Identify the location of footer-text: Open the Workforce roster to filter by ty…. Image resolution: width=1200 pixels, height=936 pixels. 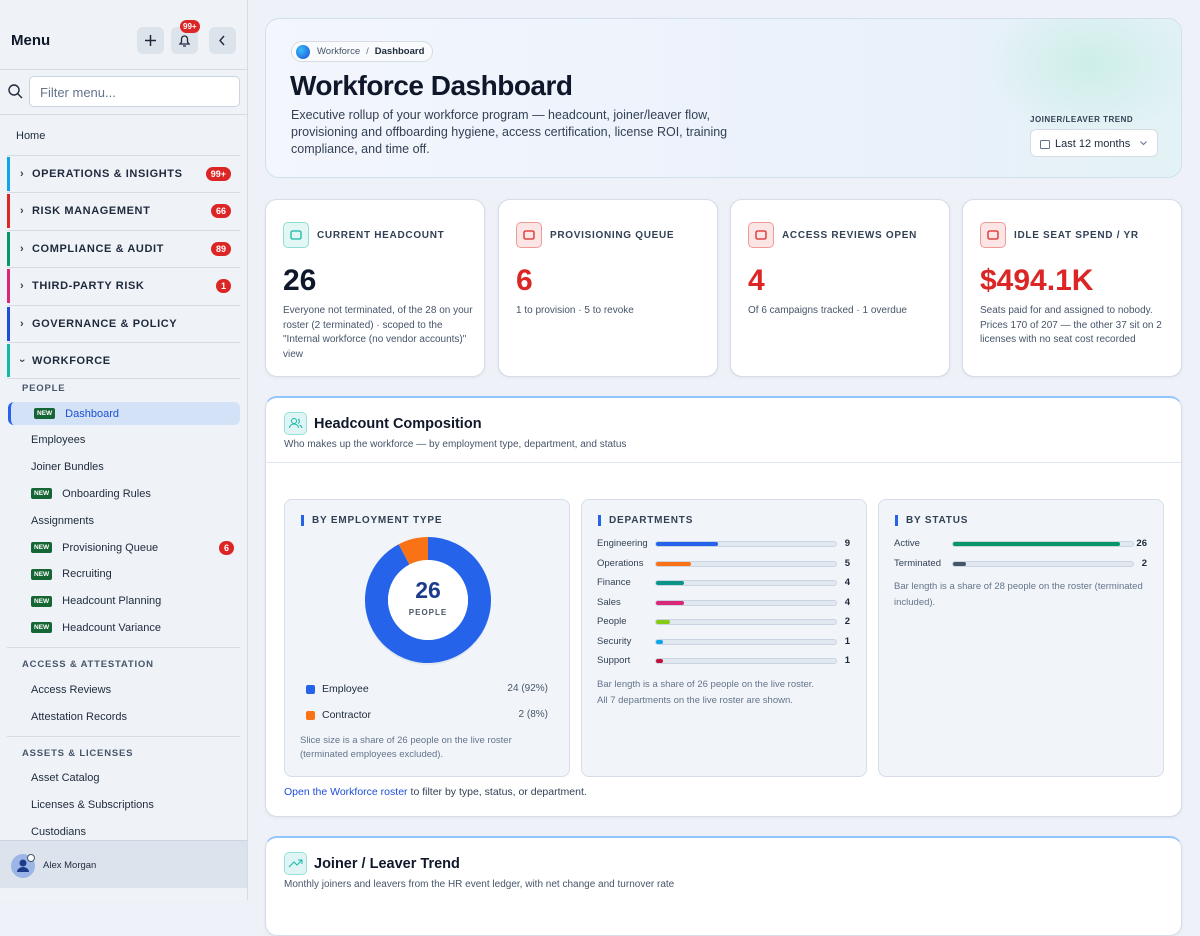
(435, 792).